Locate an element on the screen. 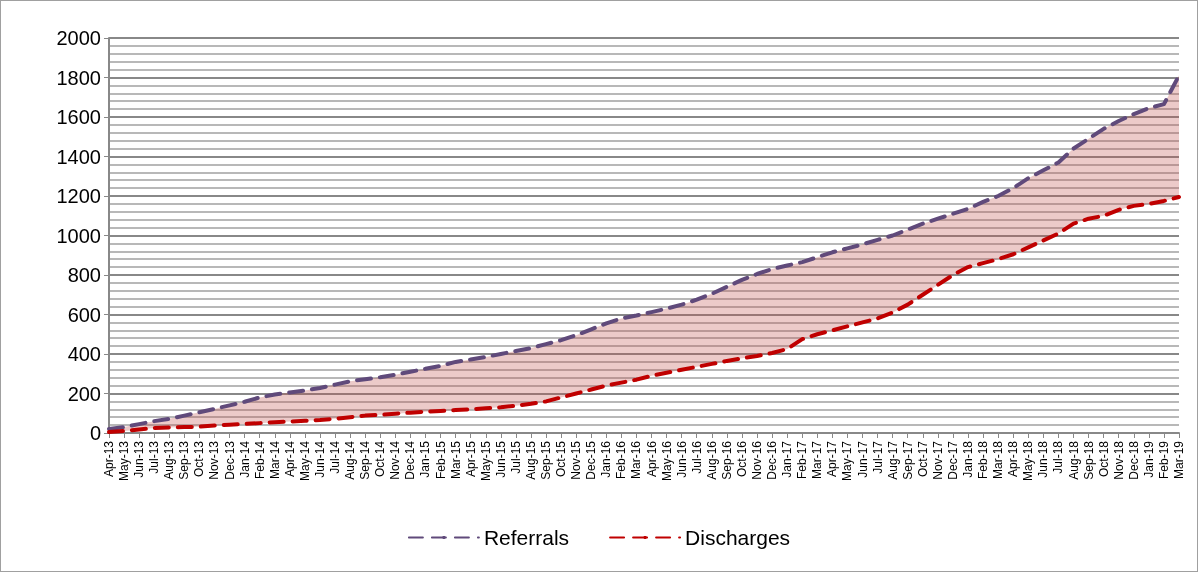  x-tick-label: Aug-15 is located at coordinates (530, 460).